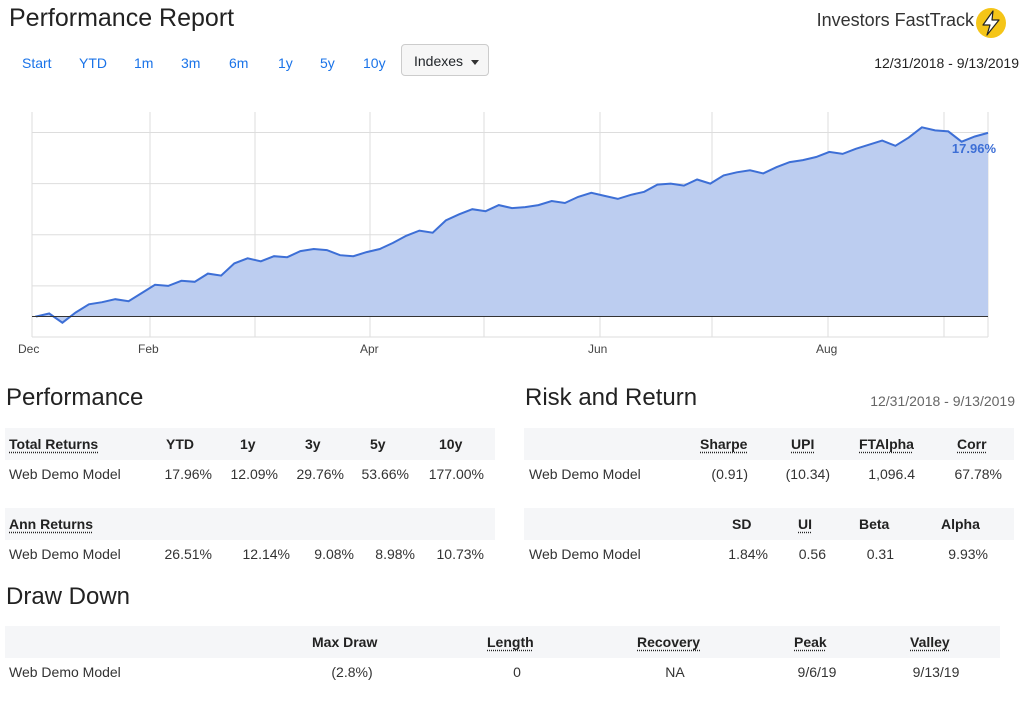 The image size is (1024, 714). I want to click on corr-value: 67.78%, so click(978, 474).